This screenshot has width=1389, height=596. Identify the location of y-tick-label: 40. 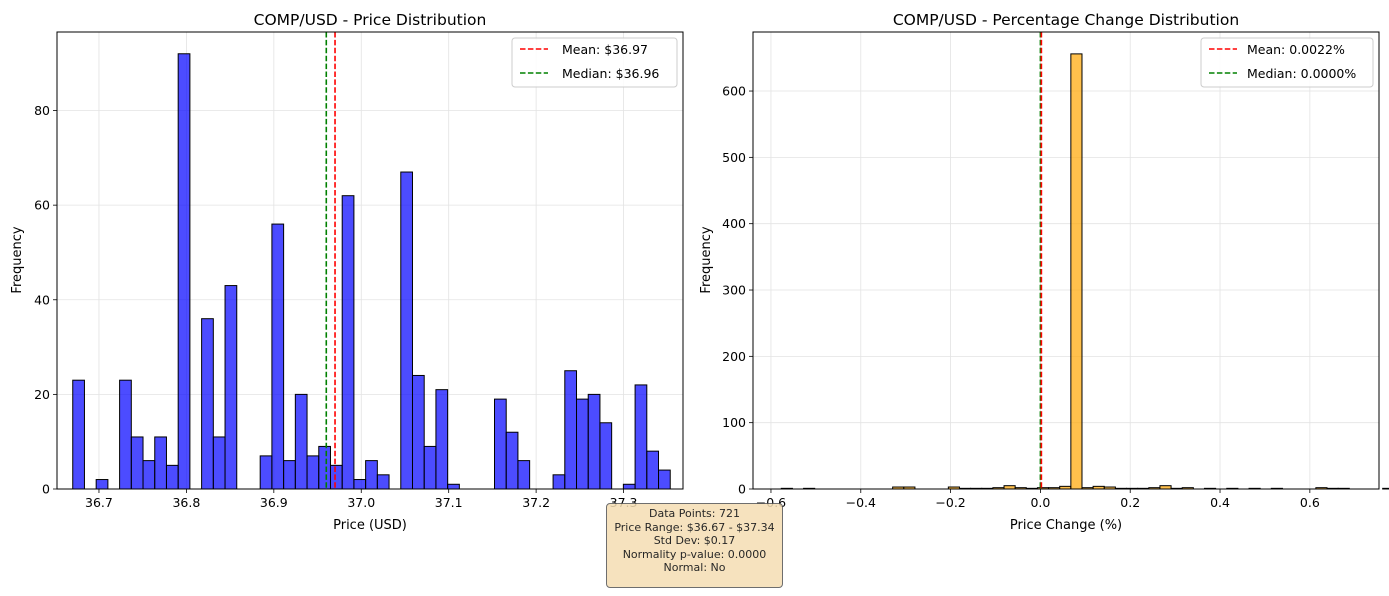
(42, 299).